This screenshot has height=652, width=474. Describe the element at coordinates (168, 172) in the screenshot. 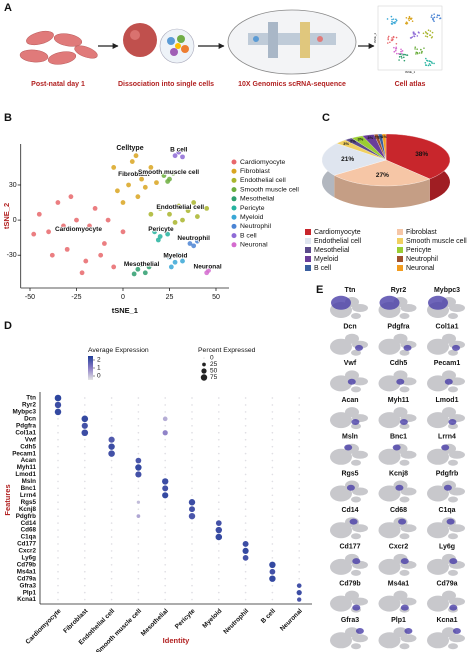

I see `cluster-label: Smooth muscle cell` at that location.